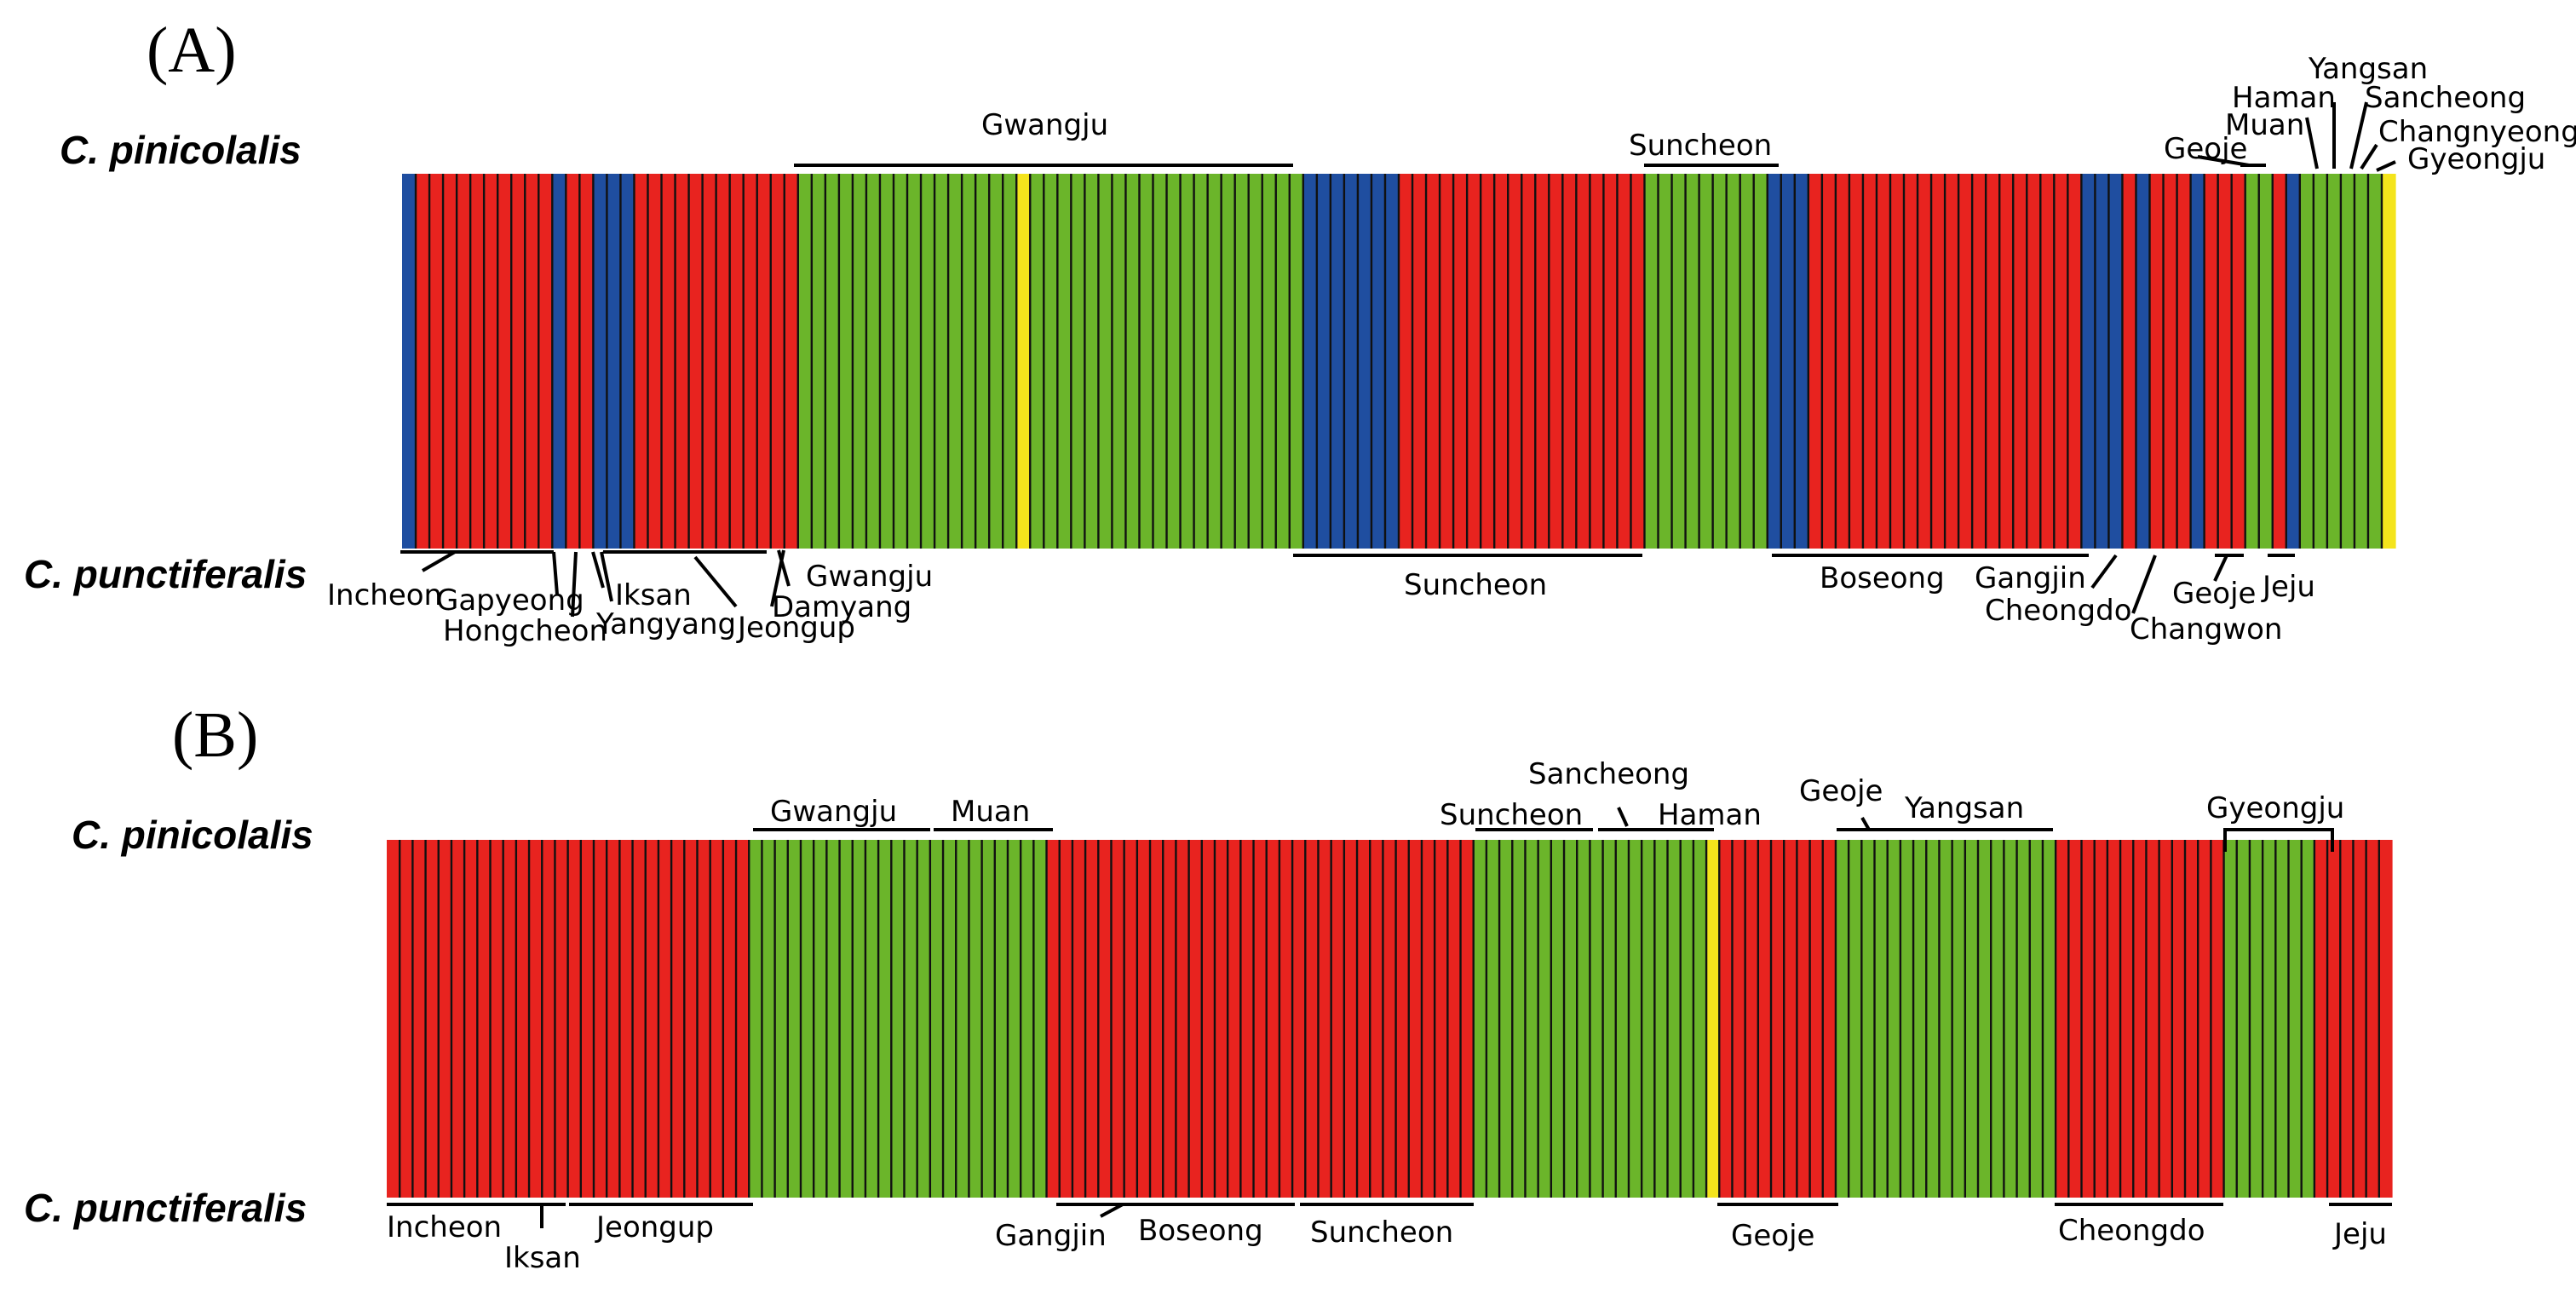 The width and height of the screenshot is (2576, 1293). What do you see at coordinates (1160, 361) in the screenshot?
I see `bar-a-56-green` at bounding box center [1160, 361].